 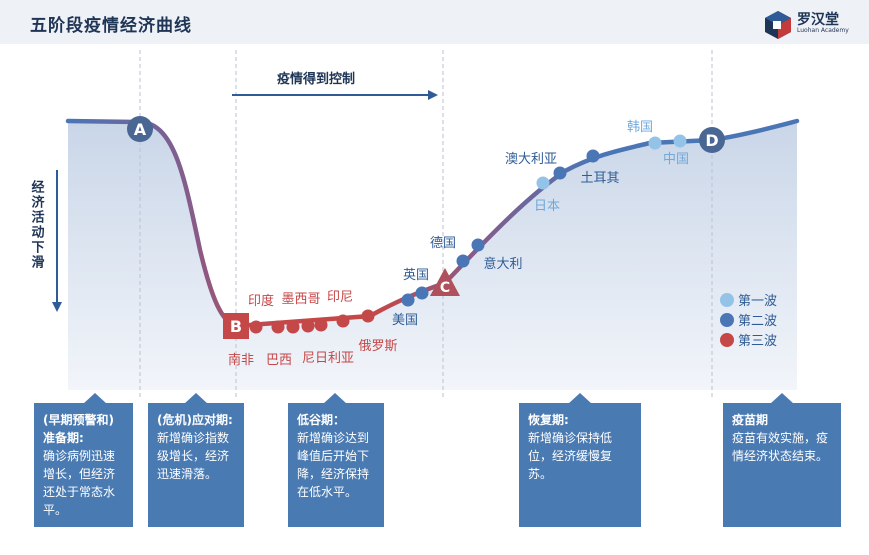 I want to click on point-d-label: D, so click(x=711, y=140).